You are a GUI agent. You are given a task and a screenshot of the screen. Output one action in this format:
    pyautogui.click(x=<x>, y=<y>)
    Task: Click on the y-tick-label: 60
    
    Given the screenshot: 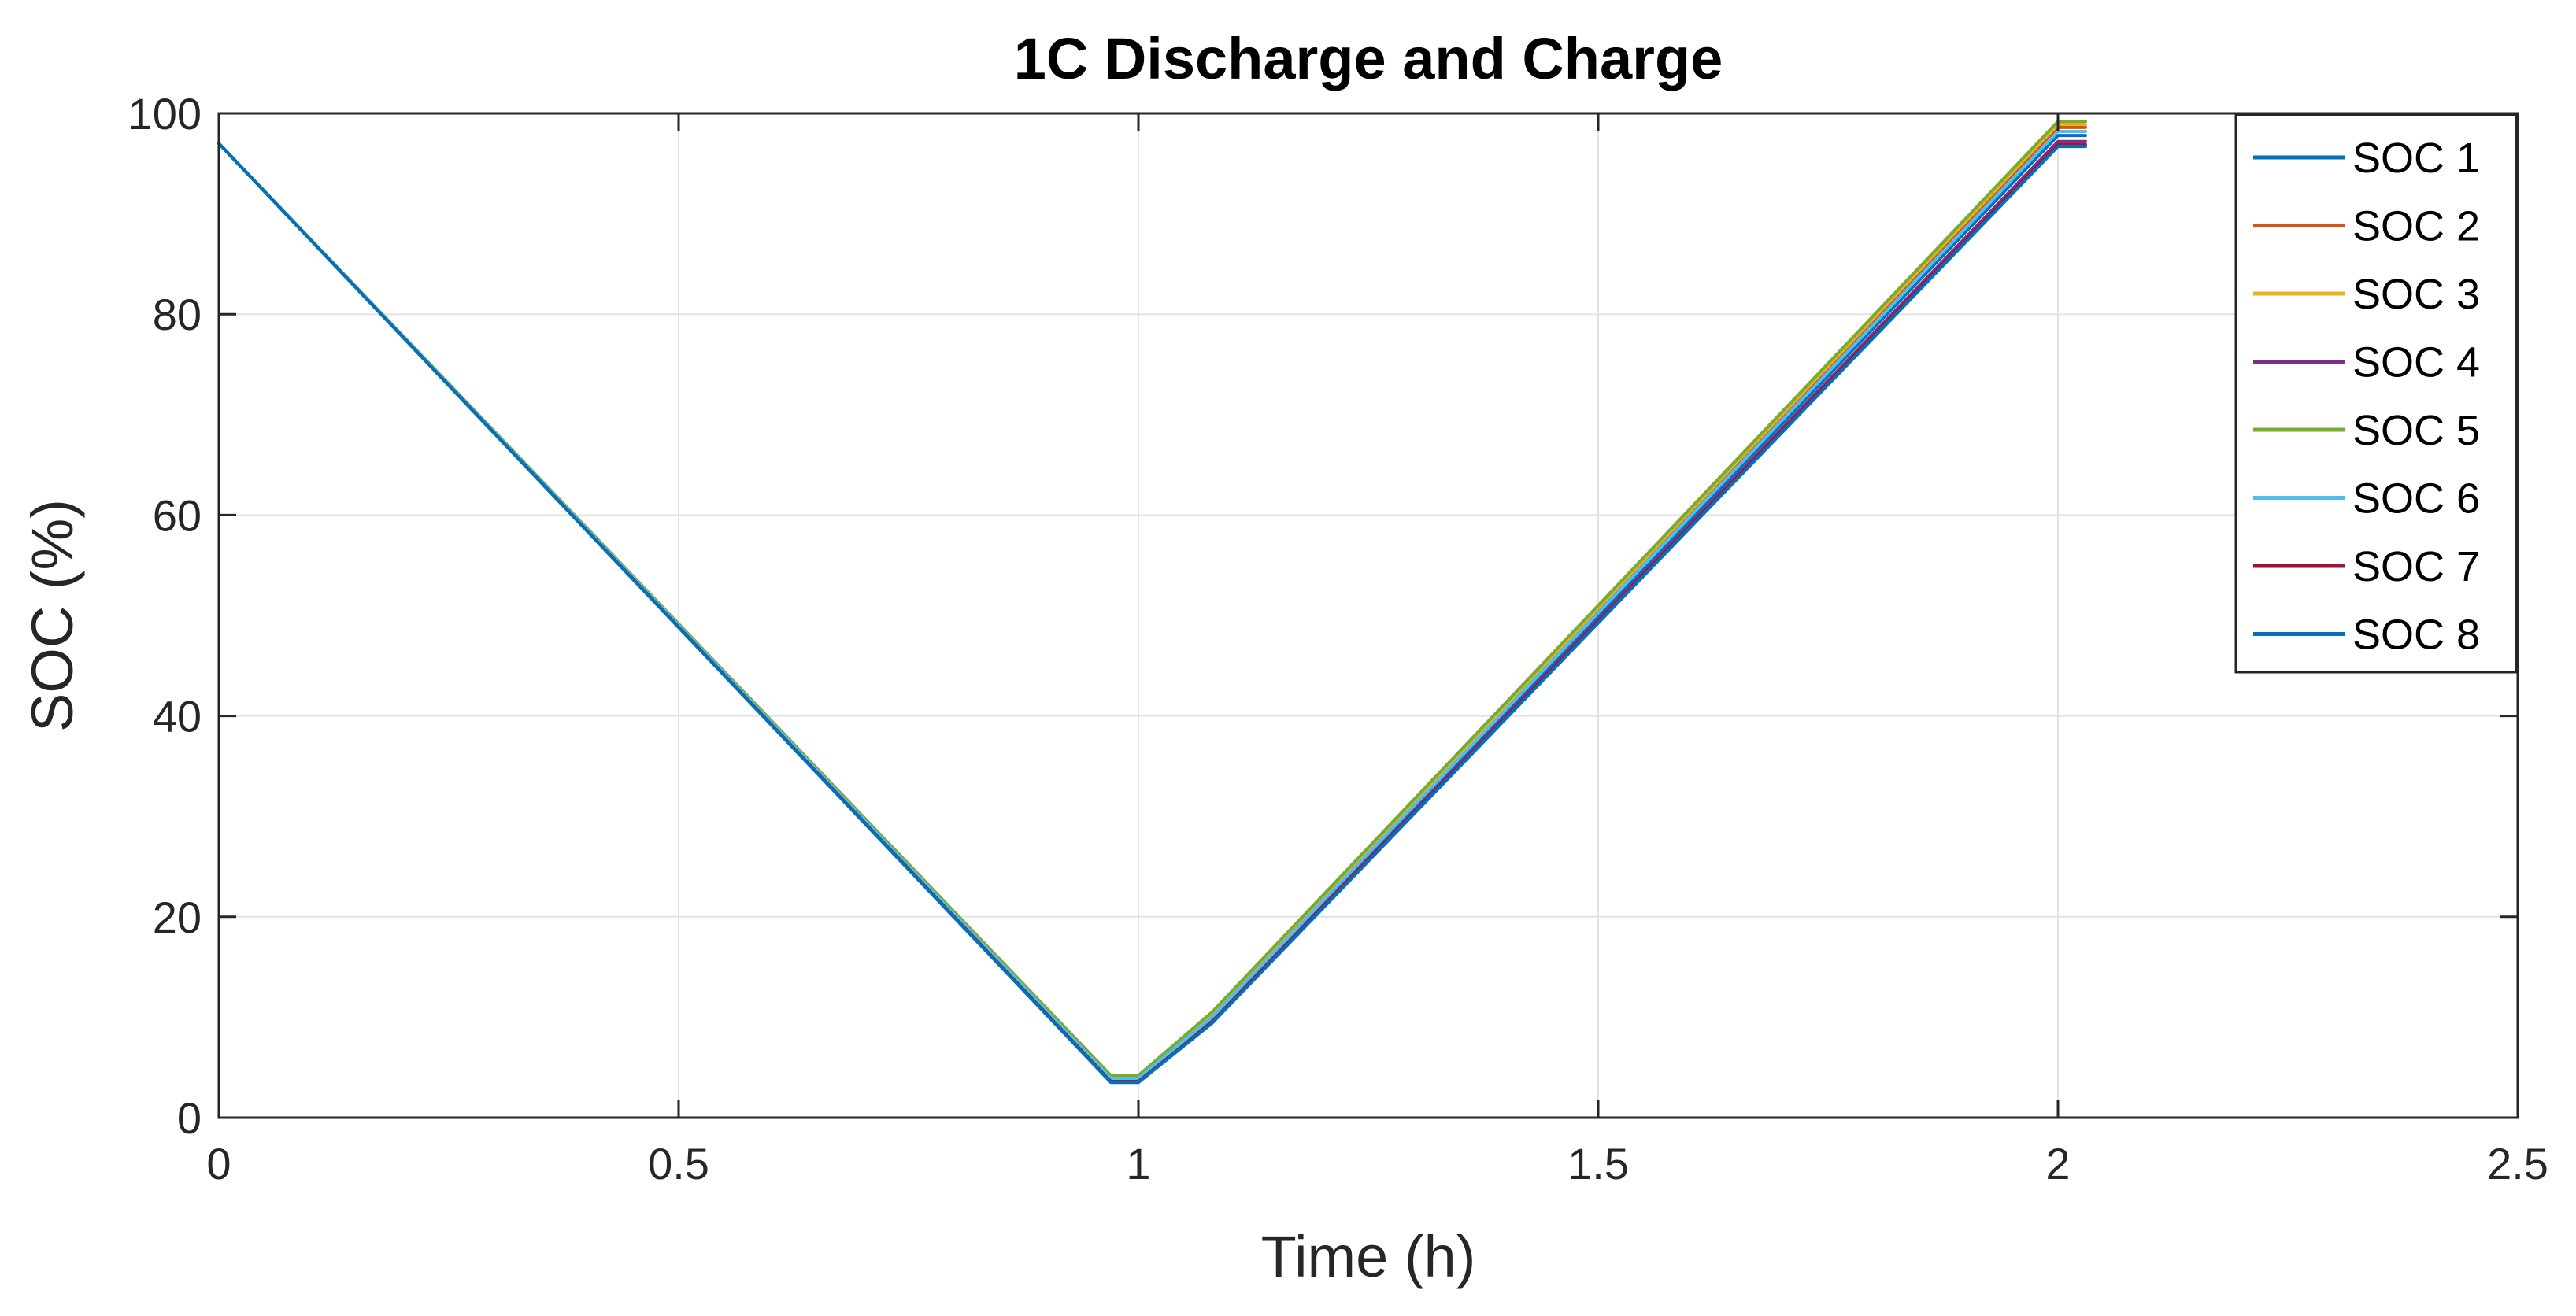 What is the action you would take?
    pyautogui.click(x=177, y=515)
    